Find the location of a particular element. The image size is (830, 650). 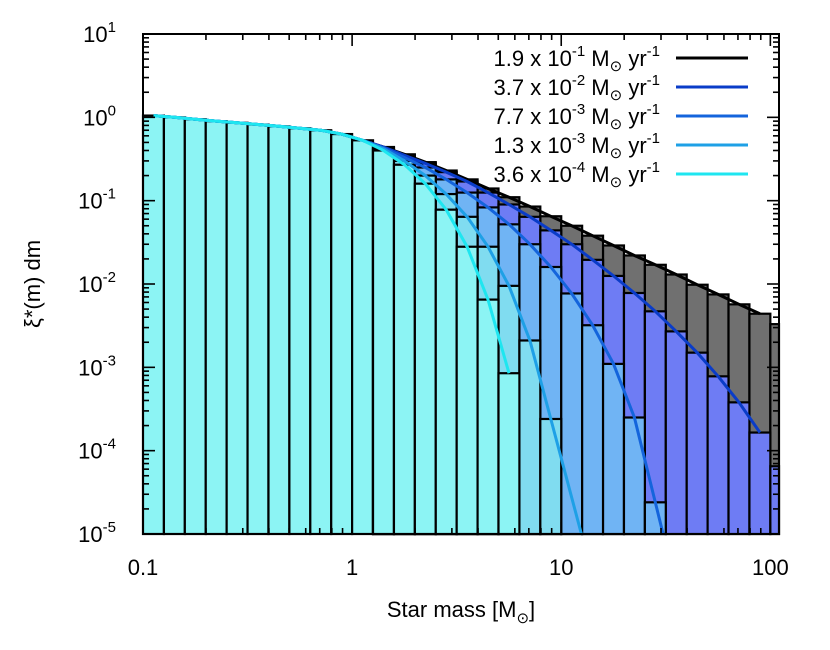

legend-entry-2: 3.7 x 10-2 M⊙ yr-1 is located at coordinates (621, 88).